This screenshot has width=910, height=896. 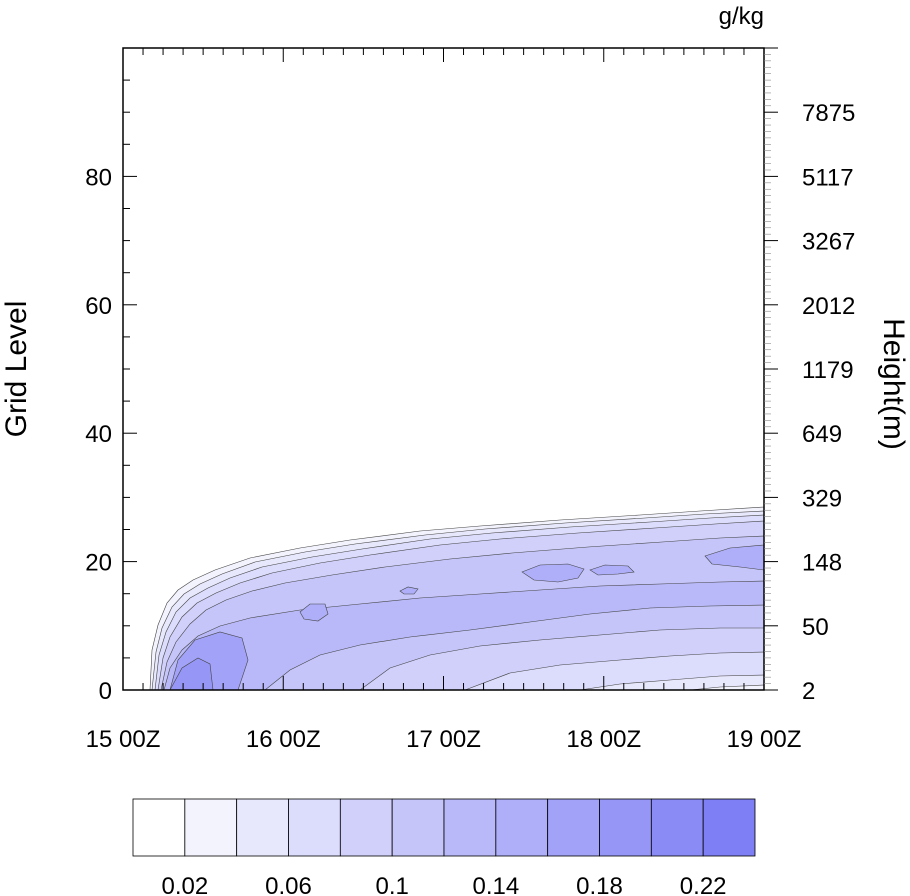 What do you see at coordinates (456, 598) in the screenshot?
I see `contour-field` at bounding box center [456, 598].